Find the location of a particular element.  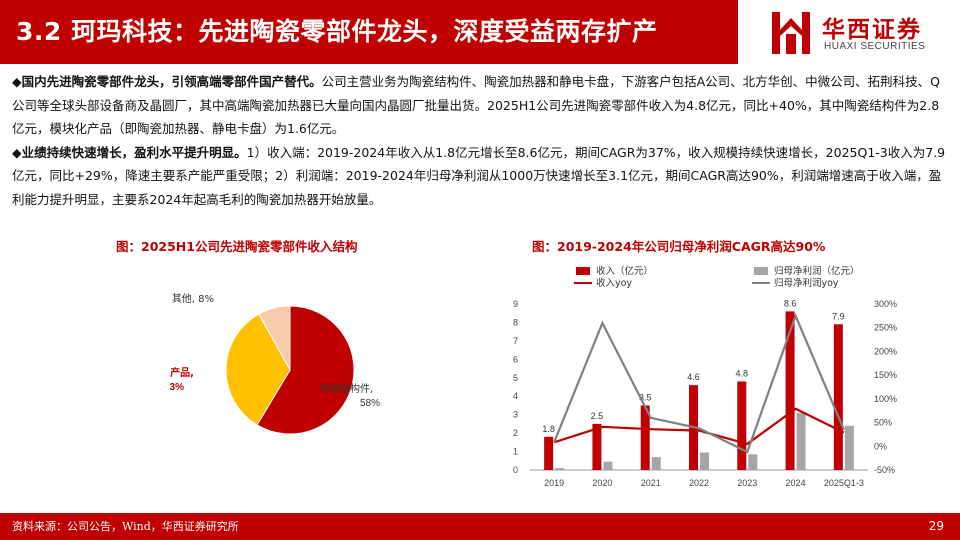

left-axis-tick: 2 is located at coordinates (515, 433).